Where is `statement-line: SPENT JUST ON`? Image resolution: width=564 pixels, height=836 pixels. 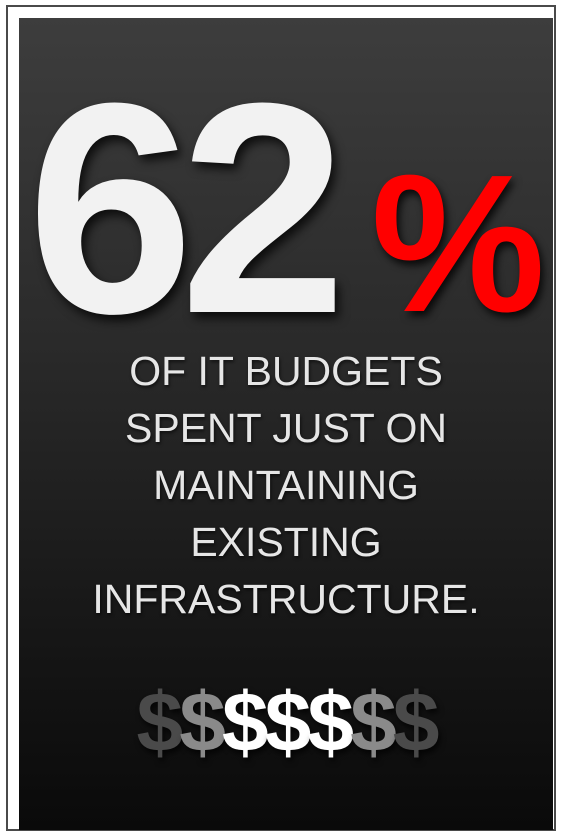 statement-line: SPENT JUST ON is located at coordinates (286, 428).